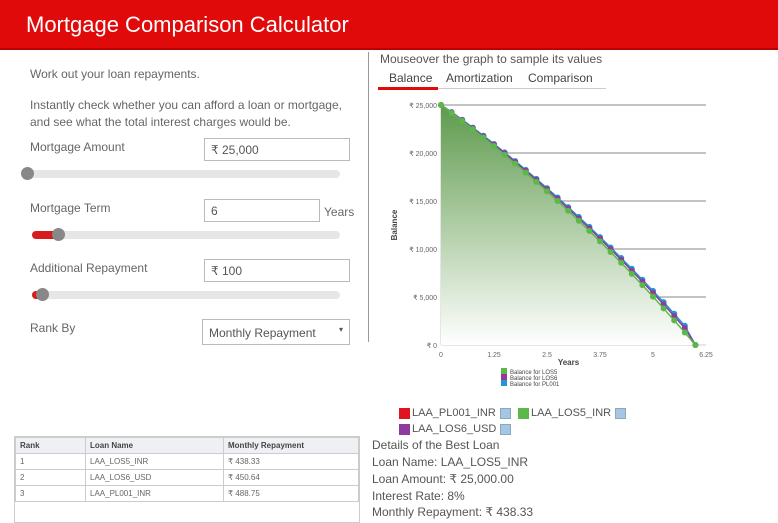 This screenshot has width=778, height=523. What do you see at coordinates (491, 59) in the screenshot?
I see `graph-hint: Mouseover the graph to sample its values` at bounding box center [491, 59].